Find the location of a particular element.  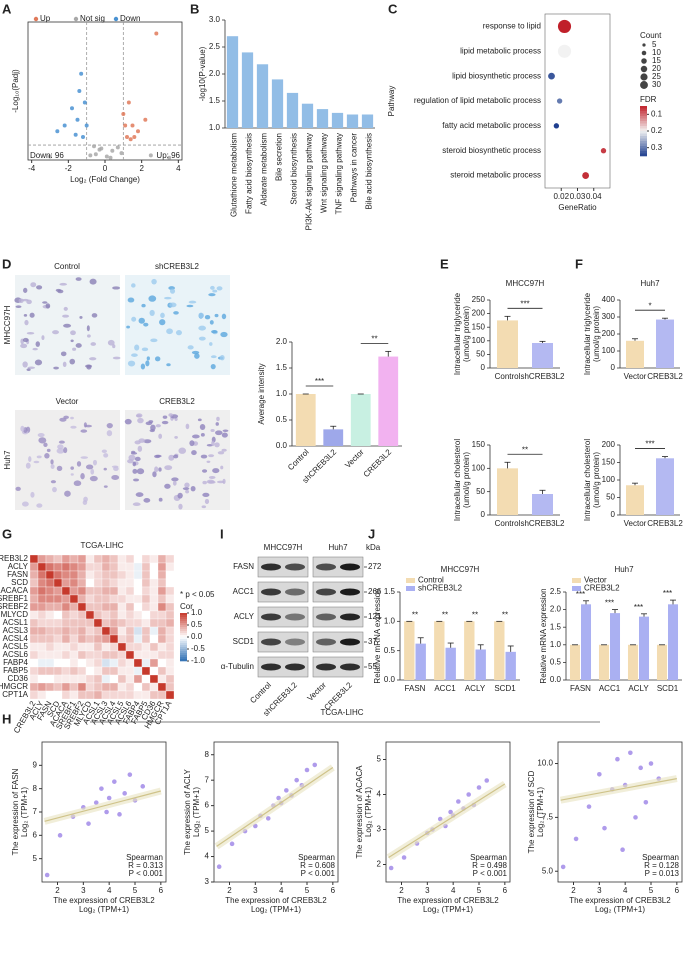

legend-label: -1.0 is located at coordinates (198, 660).